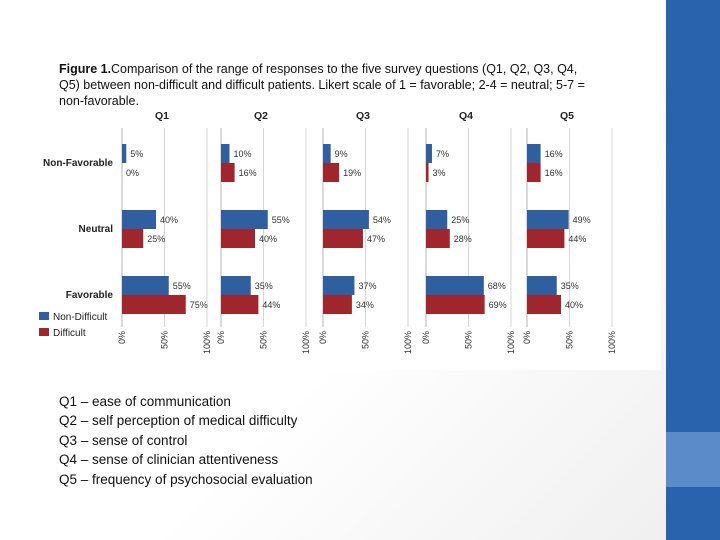  What do you see at coordinates (78, 163) in the screenshot?
I see `category-label-non-favorable: Non-Favorable` at bounding box center [78, 163].